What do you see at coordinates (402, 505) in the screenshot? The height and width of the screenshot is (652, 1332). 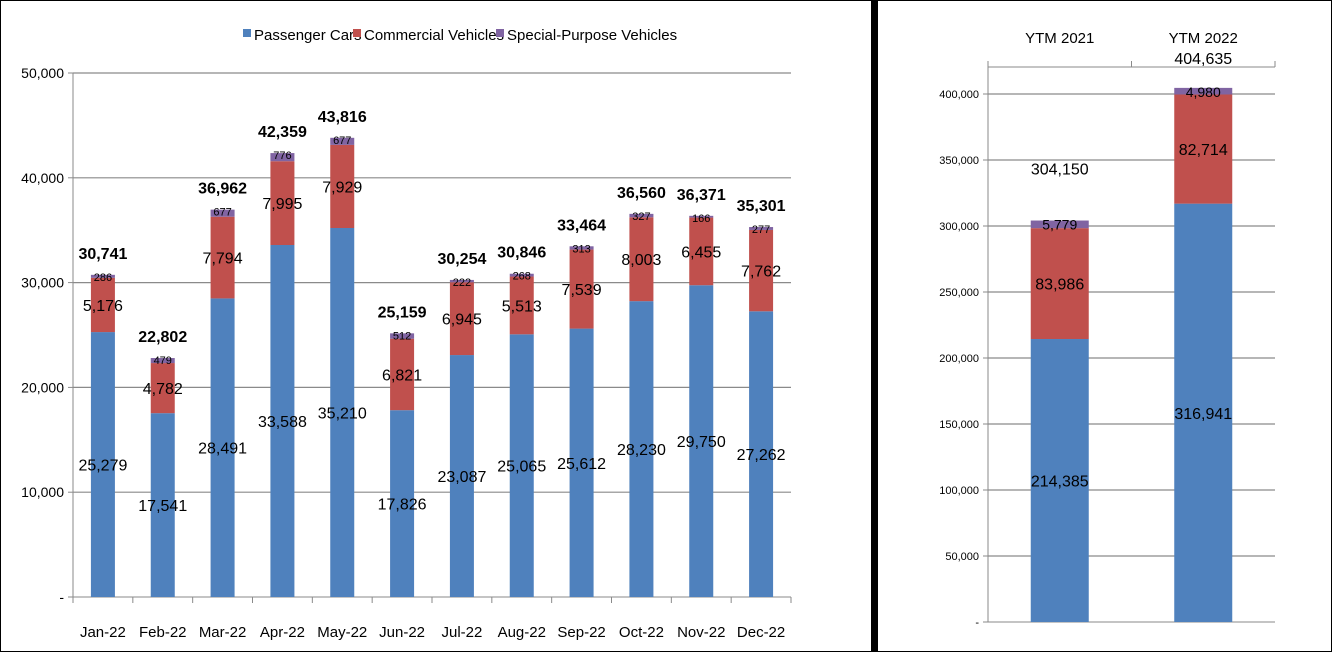 I see `data-label-passenger-cars: 17,826` at bounding box center [402, 505].